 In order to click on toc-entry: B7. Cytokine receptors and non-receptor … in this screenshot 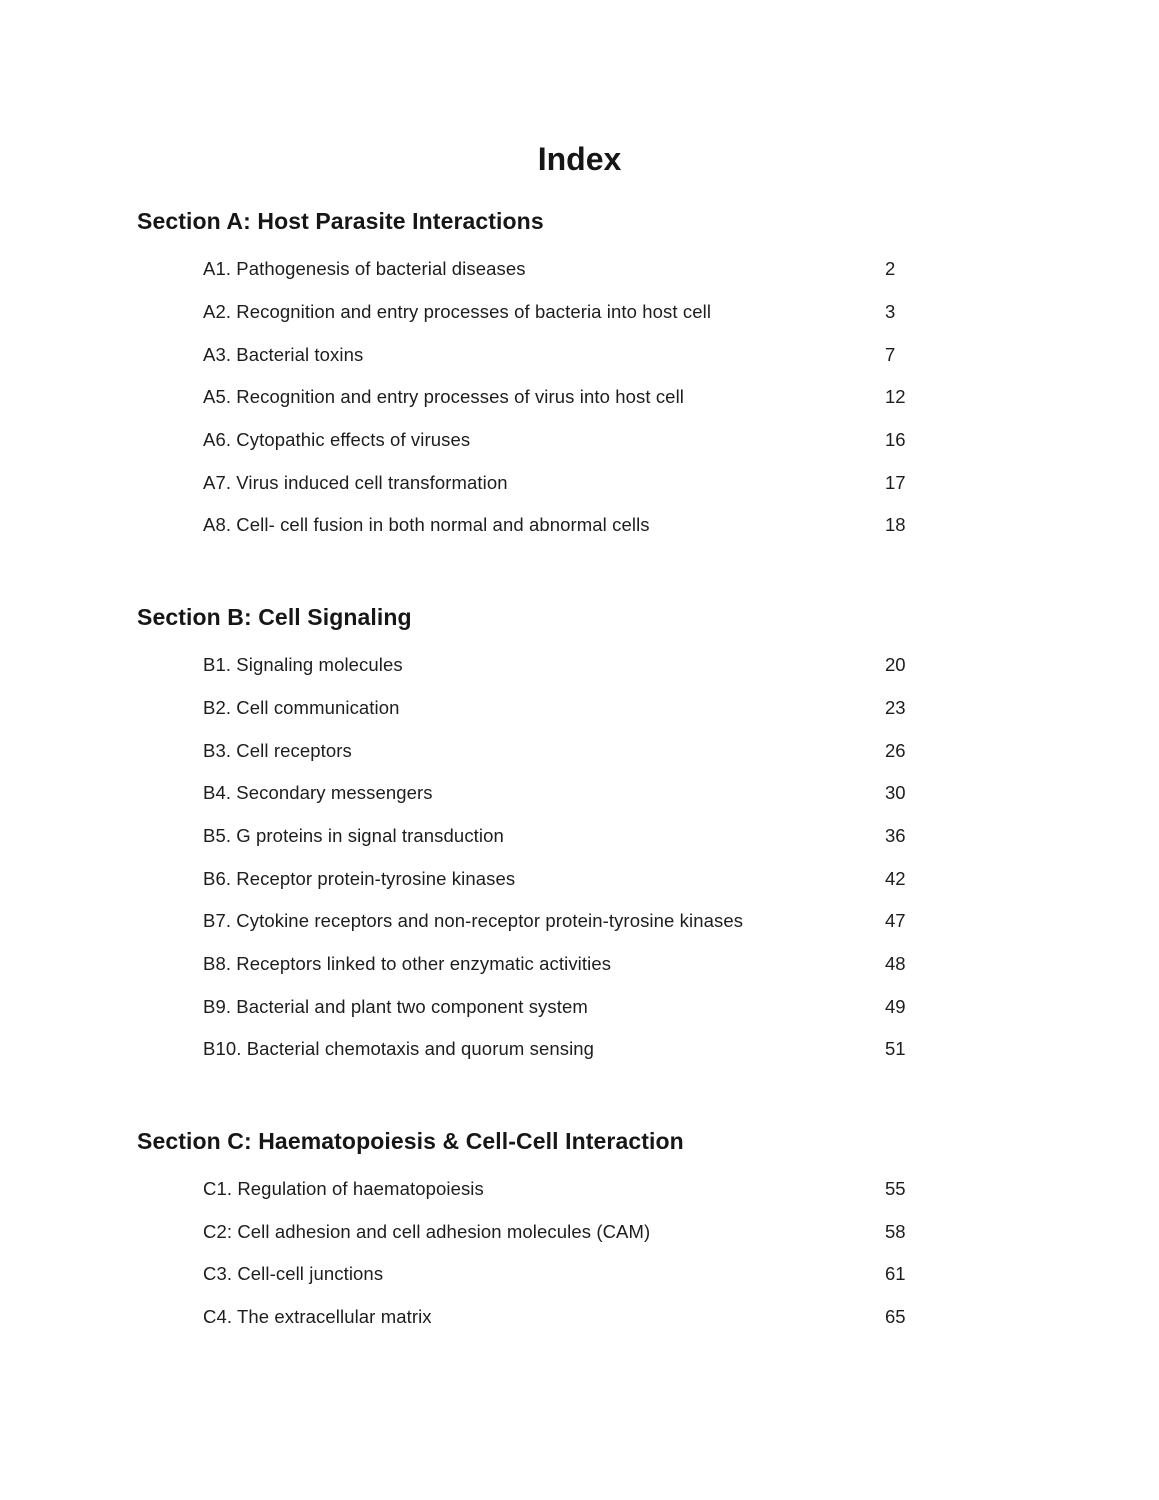, I will do `click(579, 921)`.